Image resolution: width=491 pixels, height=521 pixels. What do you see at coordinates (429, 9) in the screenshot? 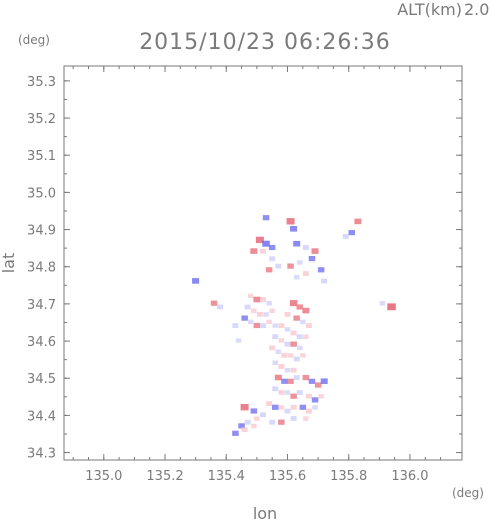
I see `altitude-label: ALT(km)` at bounding box center [429, 9].